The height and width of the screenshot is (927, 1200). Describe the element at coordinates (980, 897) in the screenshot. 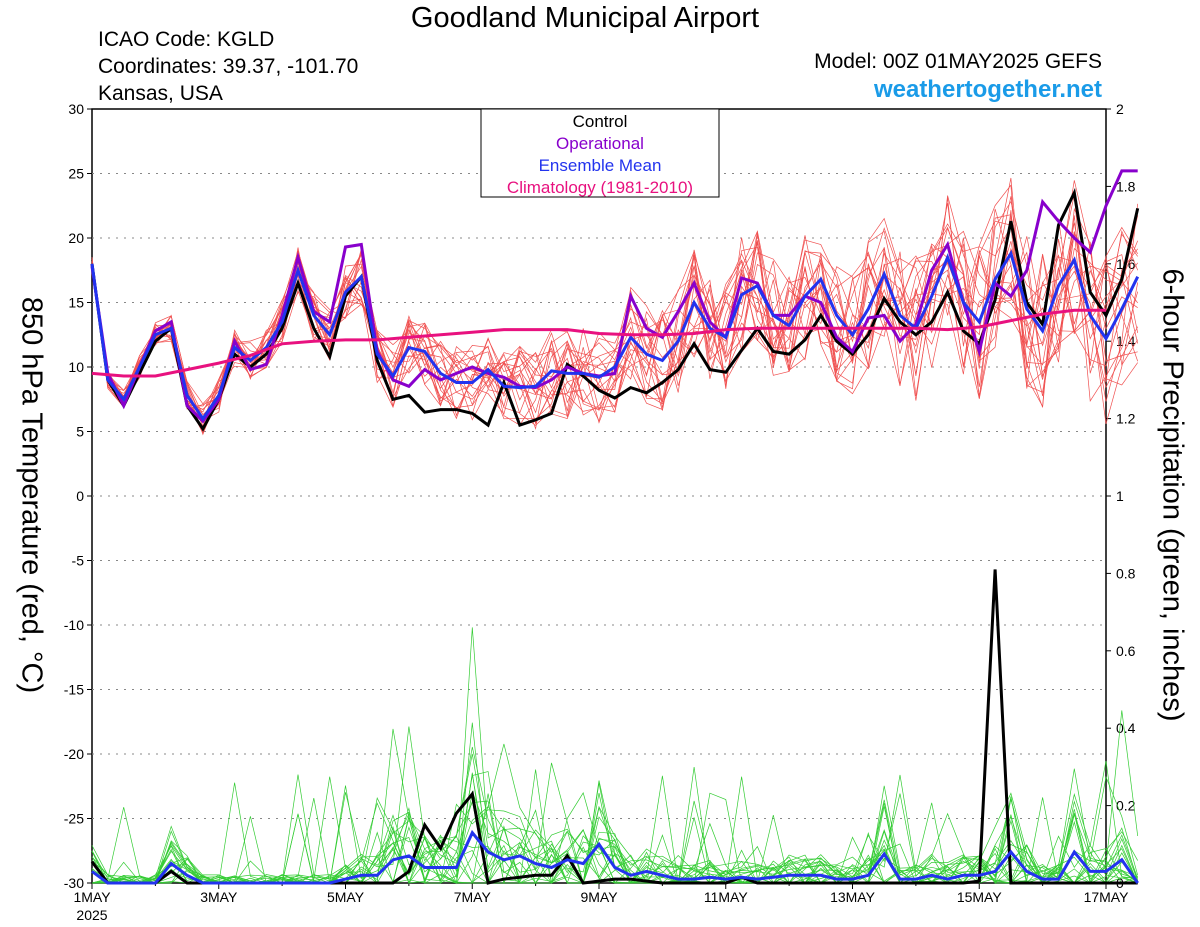

I see `x-tick-label: 15MAY` at that location.